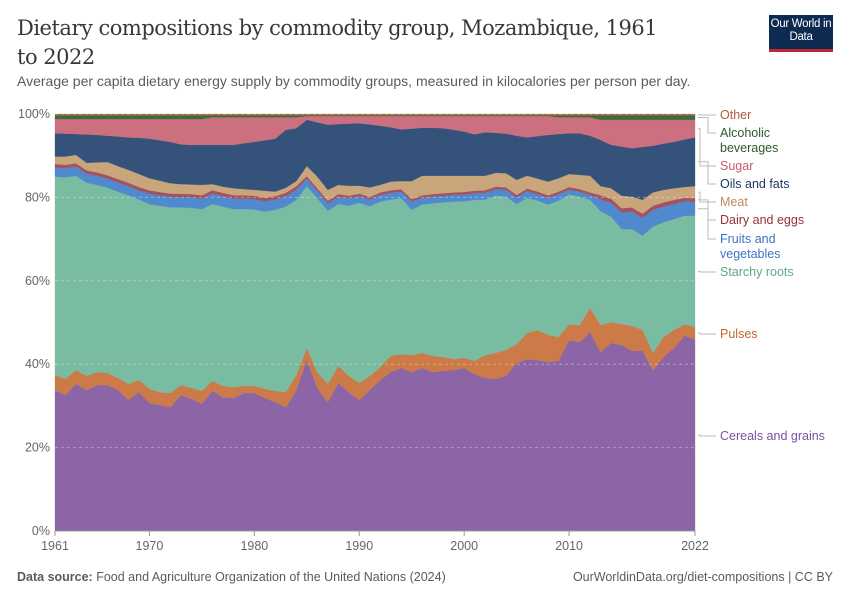 This screenshot has width=850, height=600. What do you see at coordinates (359, 546) in the screenshot?
I see `x-tick-label: 1990` at bounding box center [359, 546].